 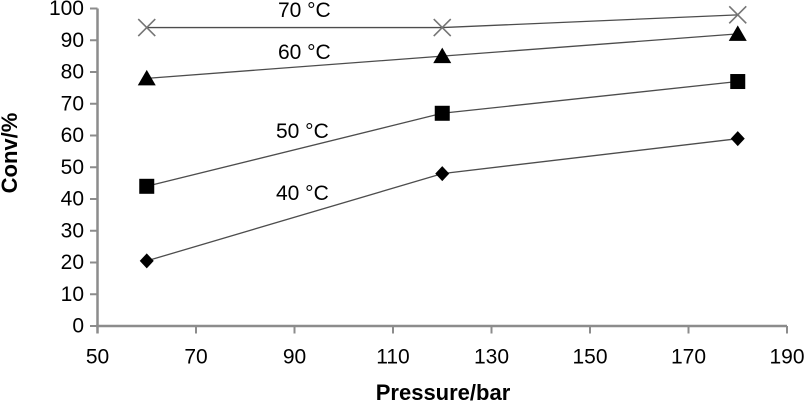 I want to click on y-tick-label: 100, so click(x=66, y=10).